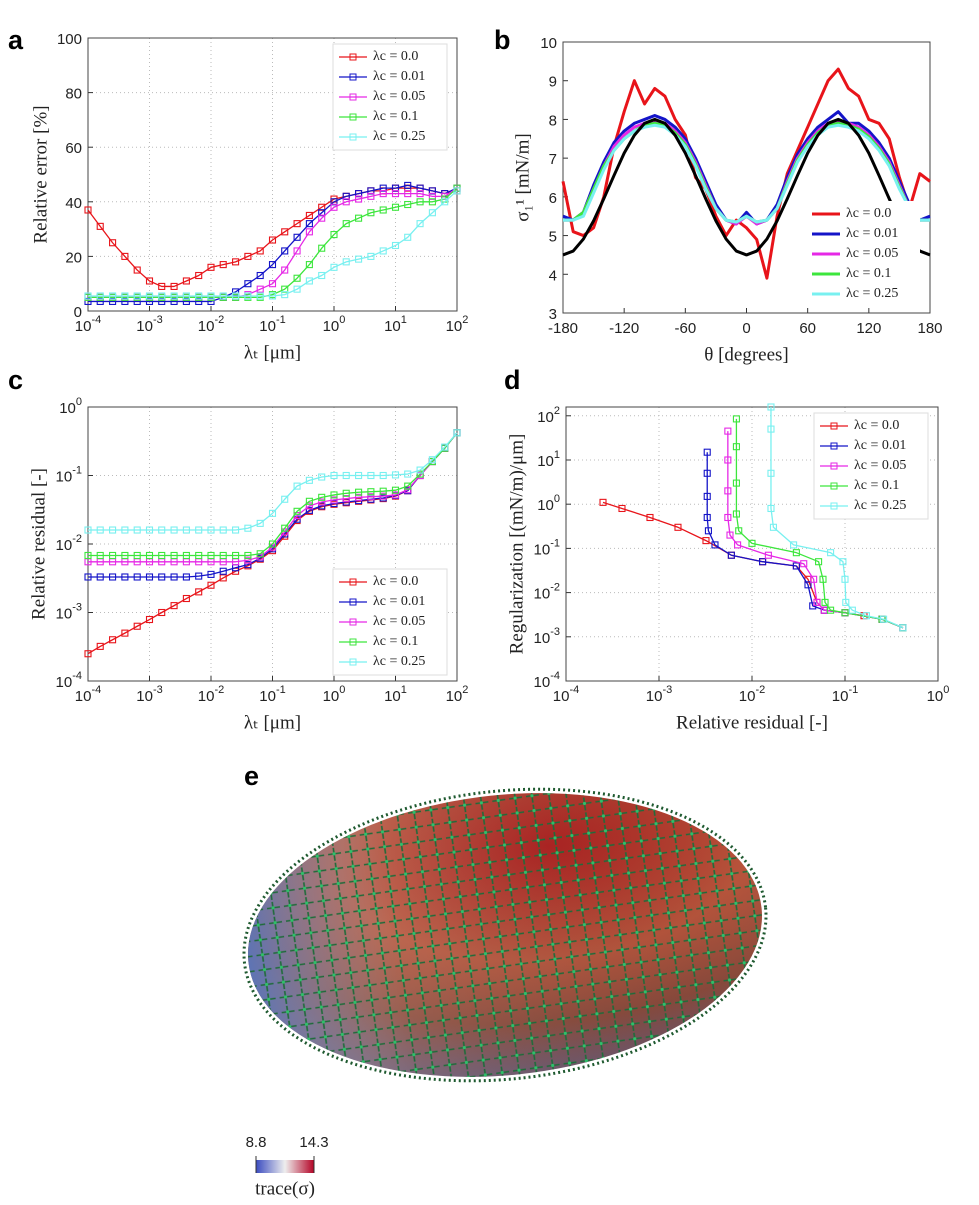  Describe the element at coordinates (40, 174) in the screenshot. I see `y-axis-label: Relative error [%]` at that location.